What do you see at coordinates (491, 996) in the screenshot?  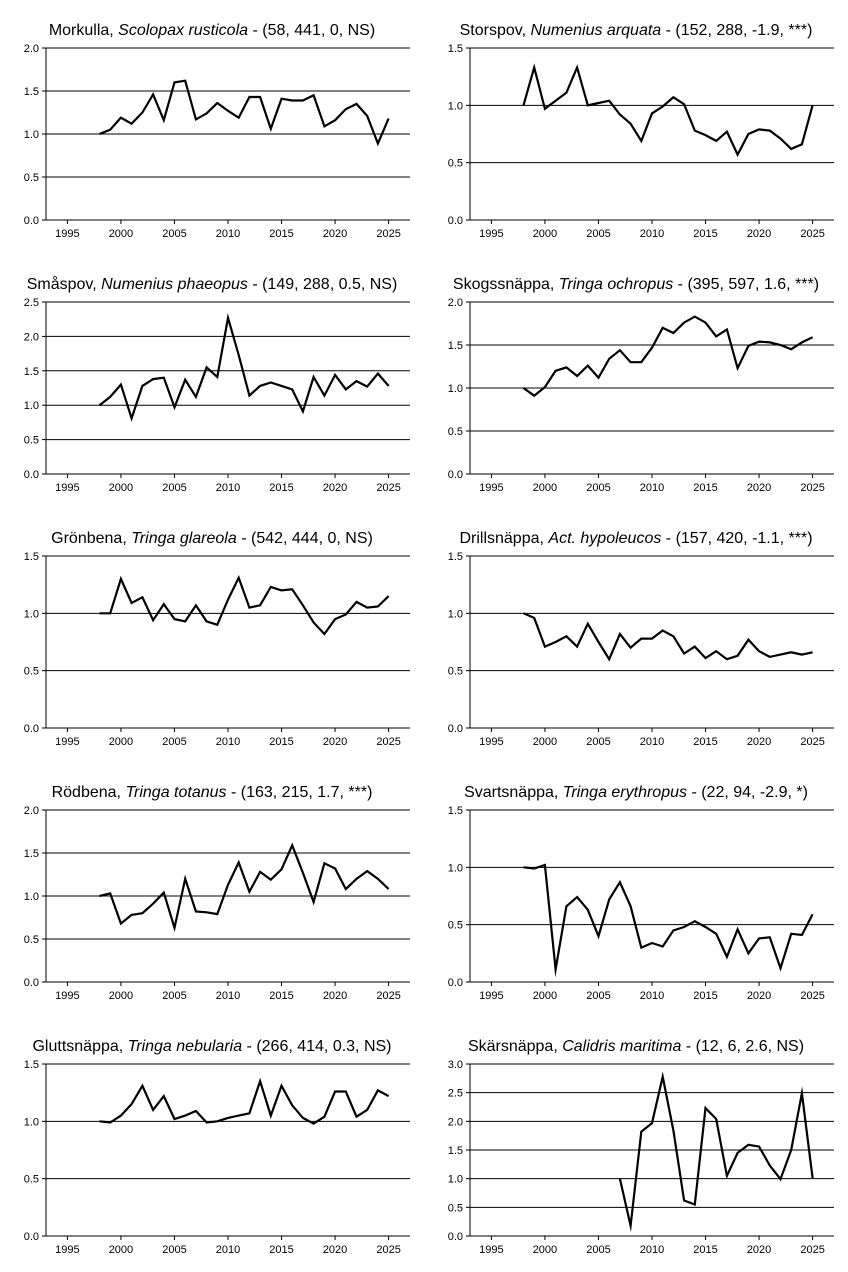 I see `x-tick-label: 1995` at bounding box center [491, 996].